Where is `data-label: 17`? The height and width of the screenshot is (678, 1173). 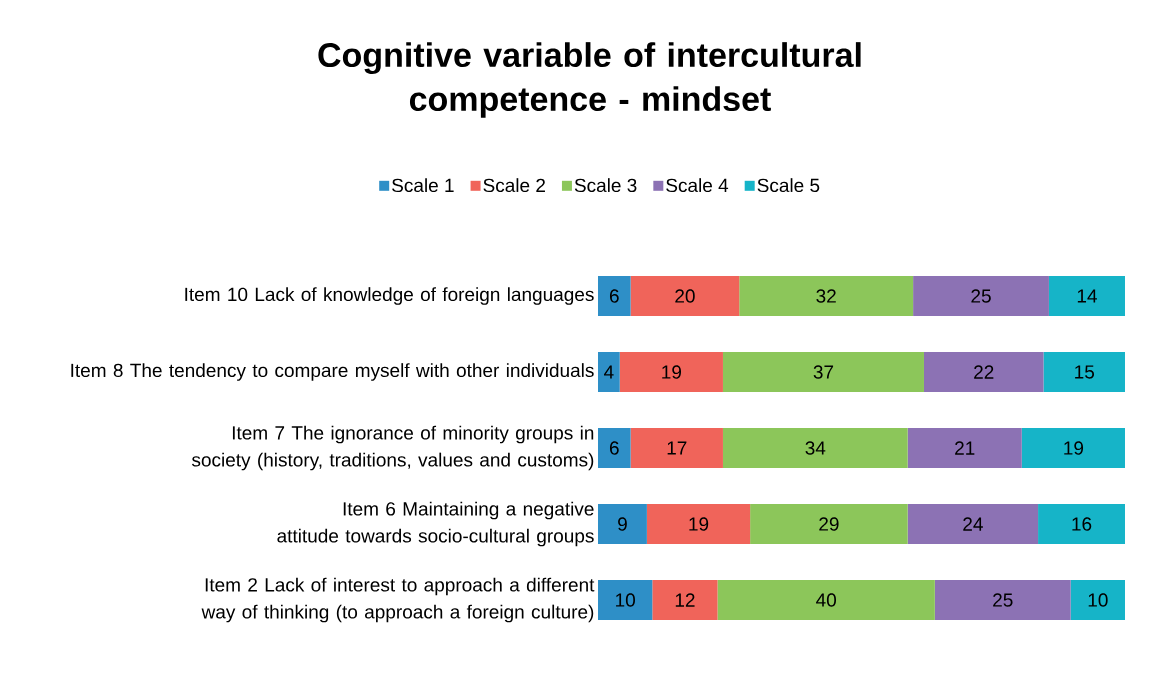
data-label: 17 is located at coordinates (677, 448).